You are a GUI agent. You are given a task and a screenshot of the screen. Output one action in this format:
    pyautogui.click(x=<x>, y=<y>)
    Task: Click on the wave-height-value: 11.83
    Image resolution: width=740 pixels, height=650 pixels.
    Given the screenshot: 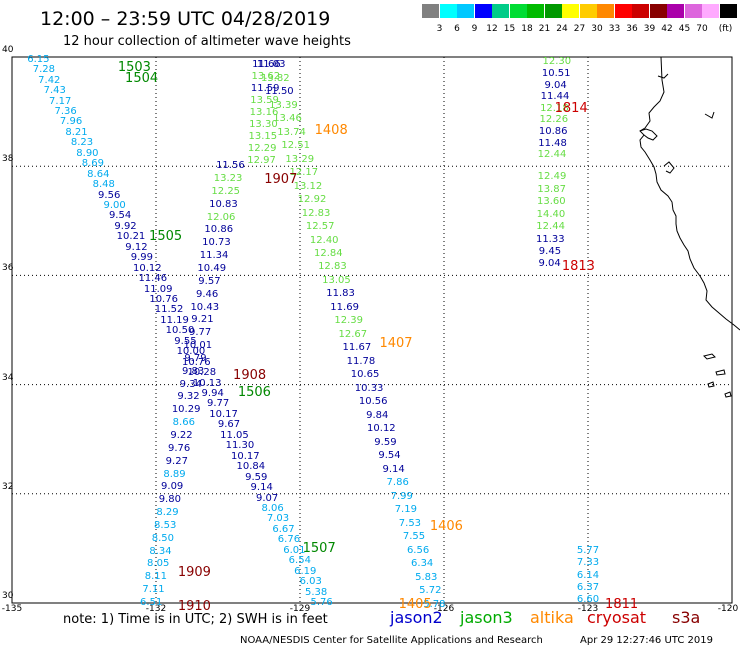 What is the action you would take?
    pyautogui.click(x=340, y=294)
    